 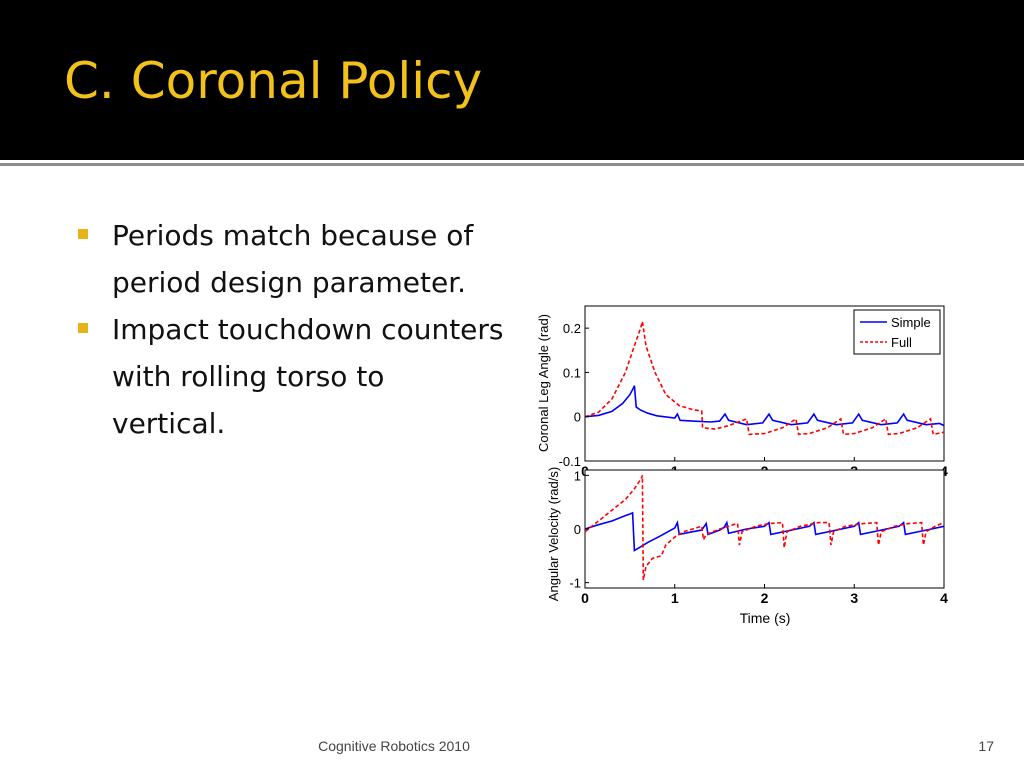 What do you see at coordinates (764, 531) in the screenshot?
I see `angular-velocity-series-simple` at bounding box center [764, 531].